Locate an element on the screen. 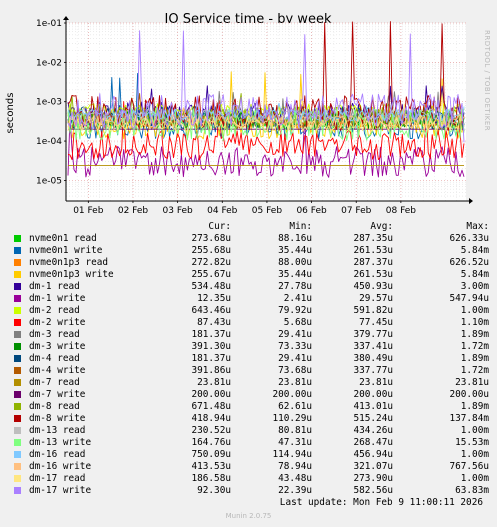 This screenshot has width=497, height=527. legend-row: dm-17 read 186.58u 43.48u 273.90u 1.00m is located at coordinates (253, 479).